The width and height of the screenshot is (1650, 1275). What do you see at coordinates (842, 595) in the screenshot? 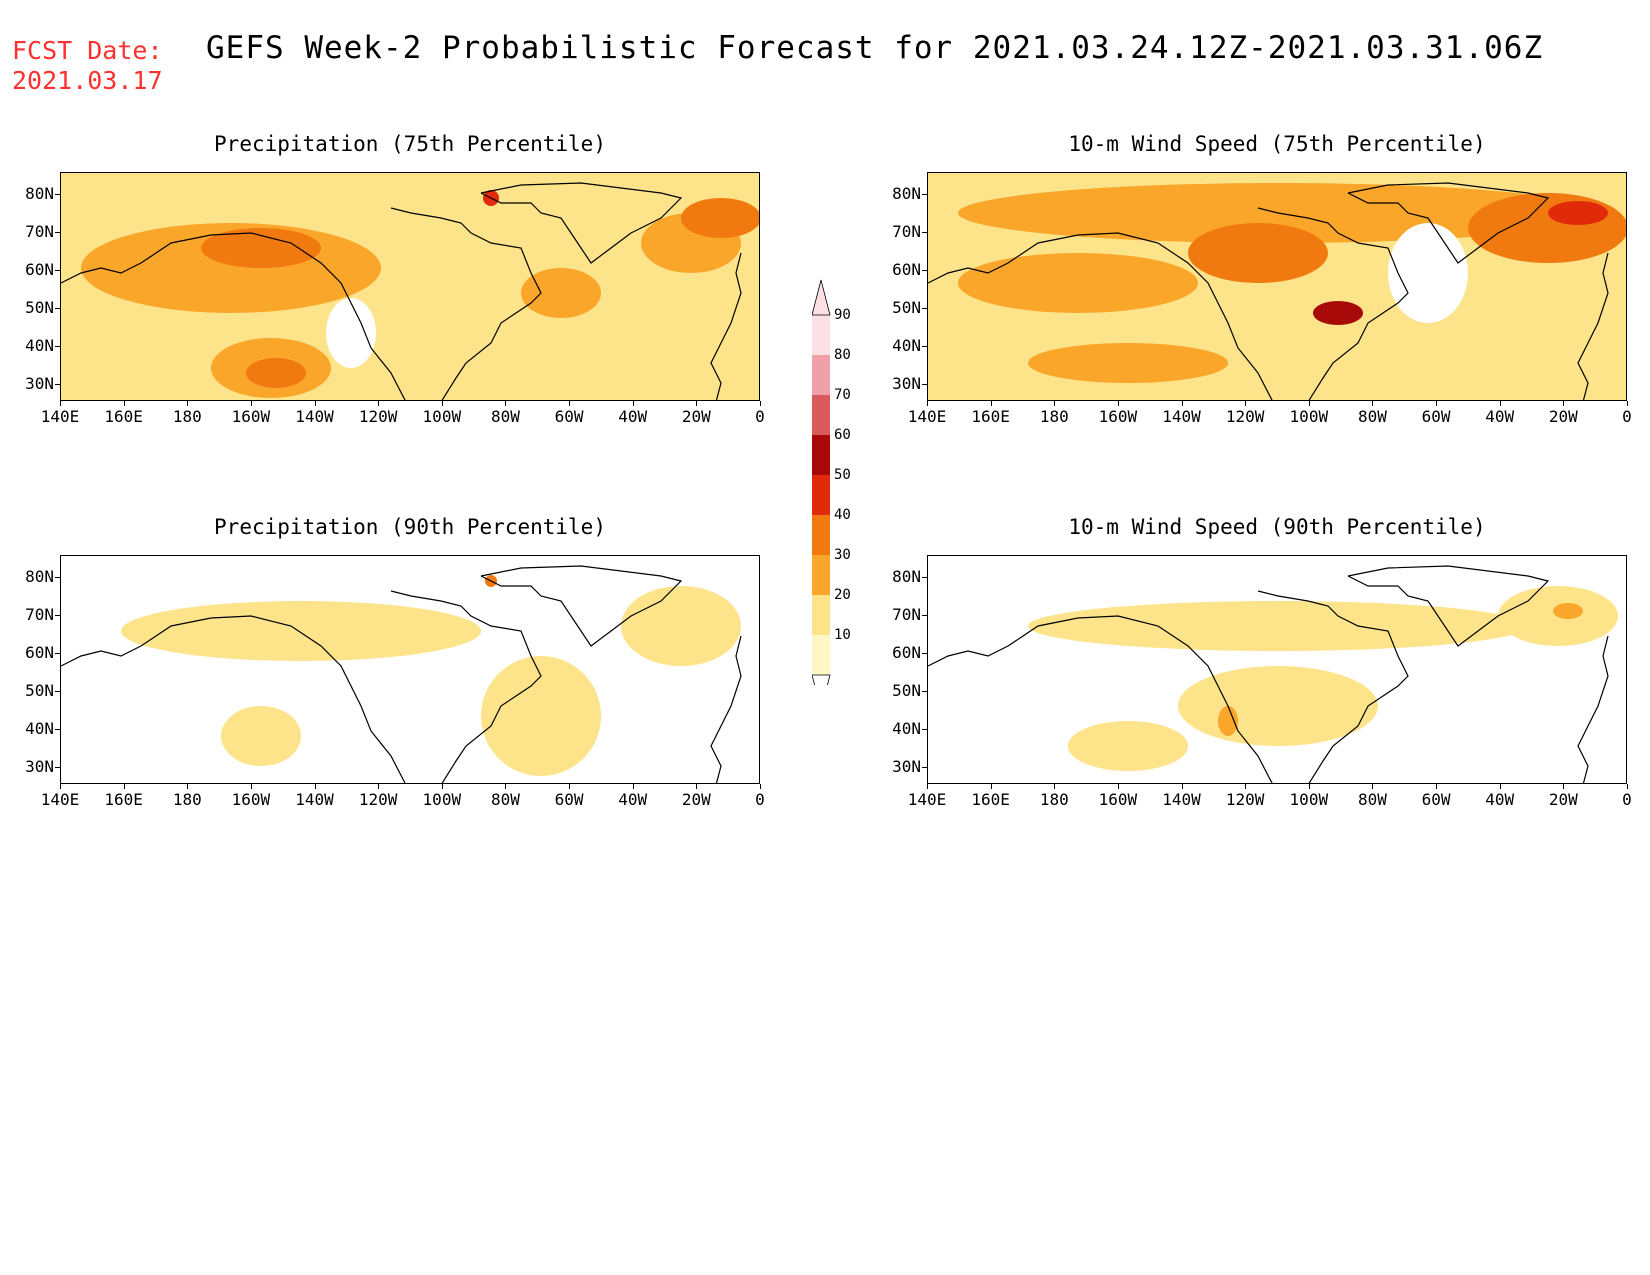
I see `legend-label: 20` at bounding box center [842, 595].